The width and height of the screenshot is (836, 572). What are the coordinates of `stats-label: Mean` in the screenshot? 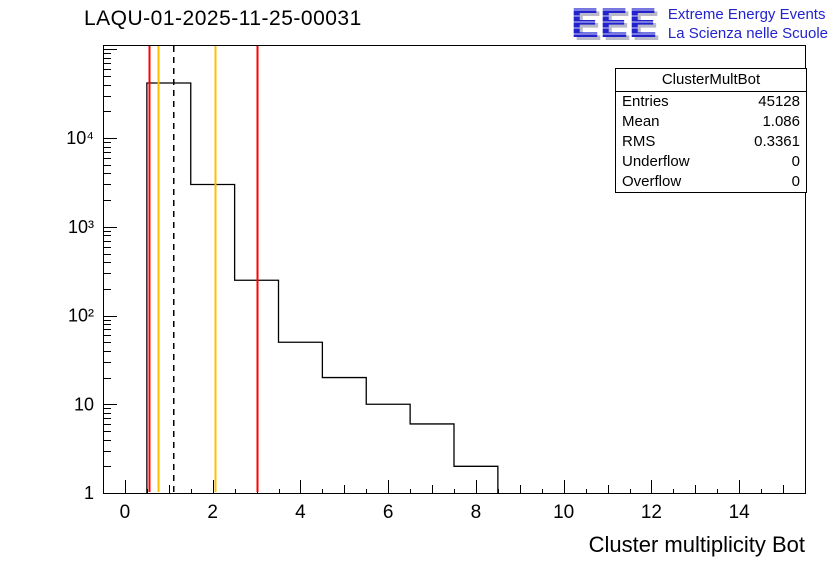 It's located at (641, 121).